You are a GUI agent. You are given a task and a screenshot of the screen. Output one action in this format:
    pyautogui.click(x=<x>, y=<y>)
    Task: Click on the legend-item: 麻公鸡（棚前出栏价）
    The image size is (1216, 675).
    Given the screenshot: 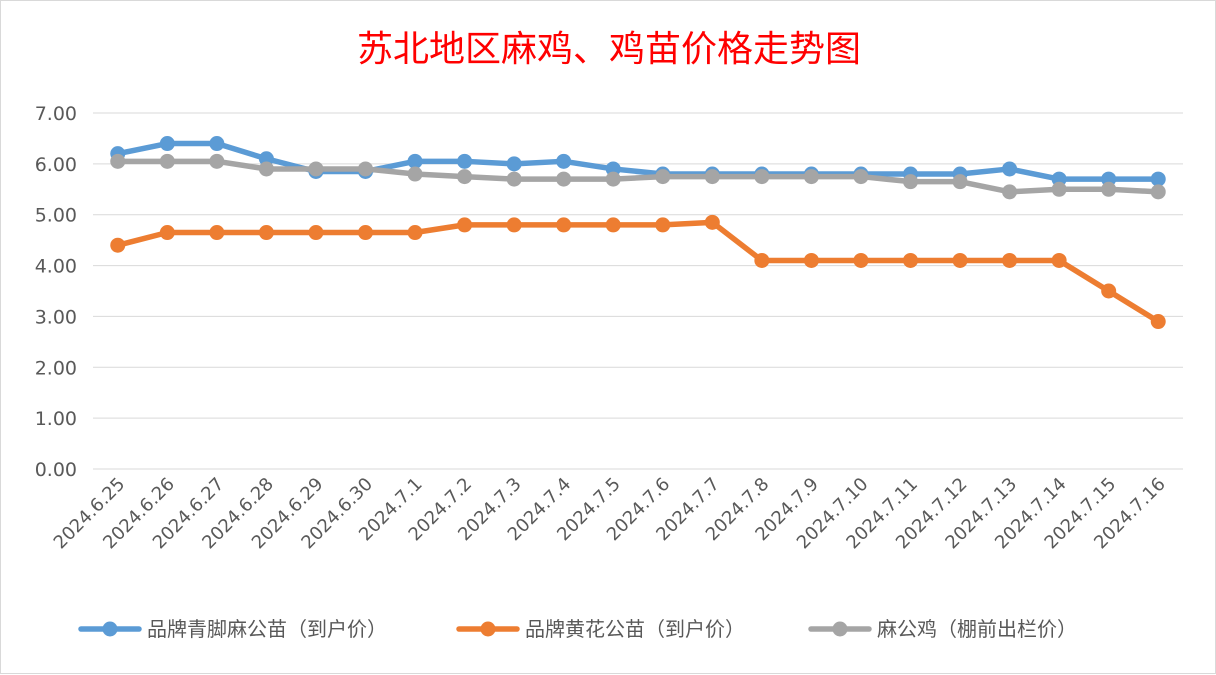 What is the action you would take?
    pyautogui.click(x=942, y=629)
    